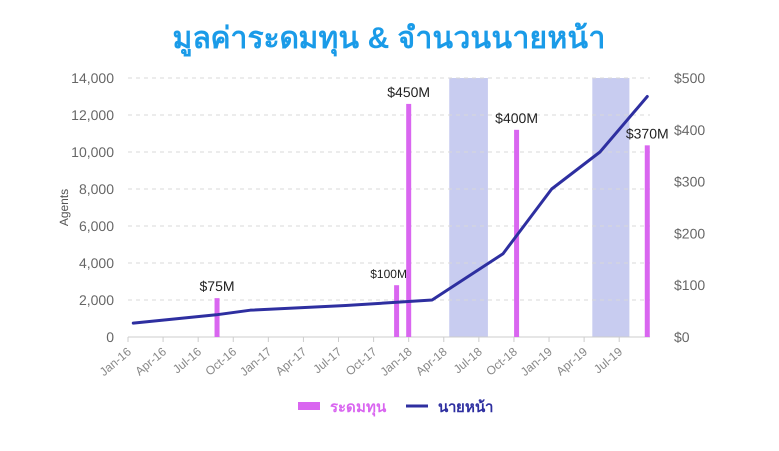 The width and height of the screenshot is (779, 451). What do you see at coordinates (690, 182) in the screenshot?
I see `y2-tick-label: $300` at bounding box center [690, 182].